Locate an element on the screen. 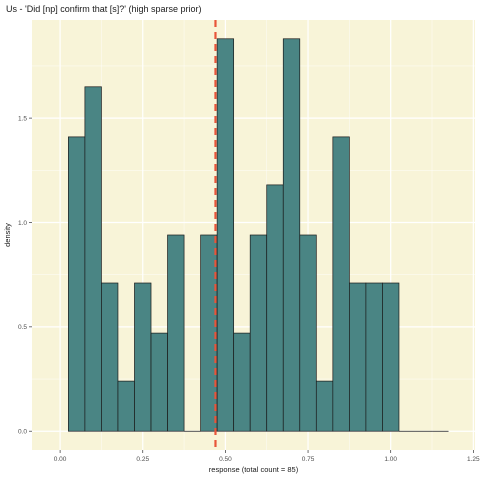 This screenshot has width=480, height=480. x-axis-title: response (total count = 85) is located at coordinates (254, 469).